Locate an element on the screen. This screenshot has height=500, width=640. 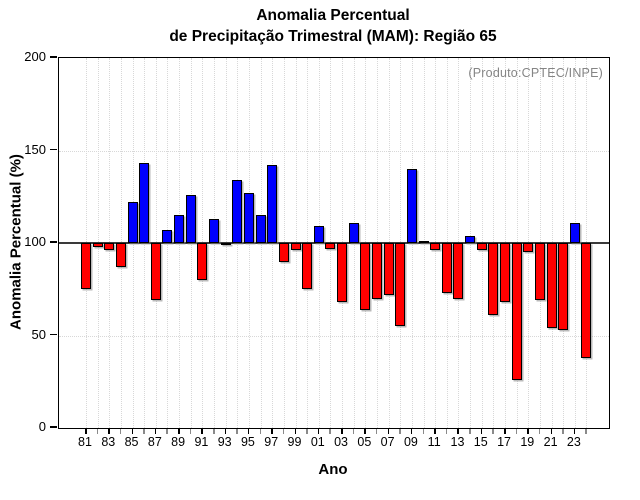
bar-year-1985 is located at coordinates (132, 222).